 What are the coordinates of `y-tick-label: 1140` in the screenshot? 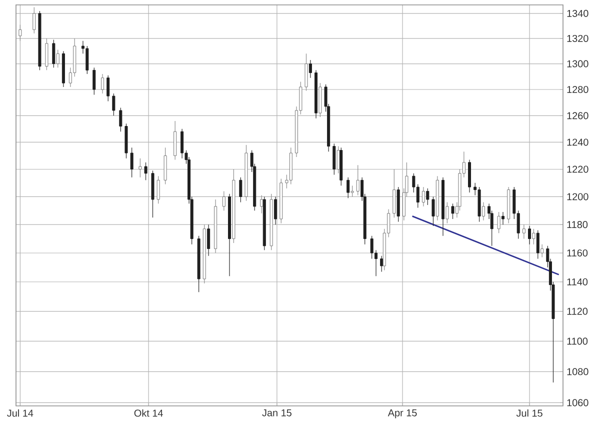 It's located at (577, 282).